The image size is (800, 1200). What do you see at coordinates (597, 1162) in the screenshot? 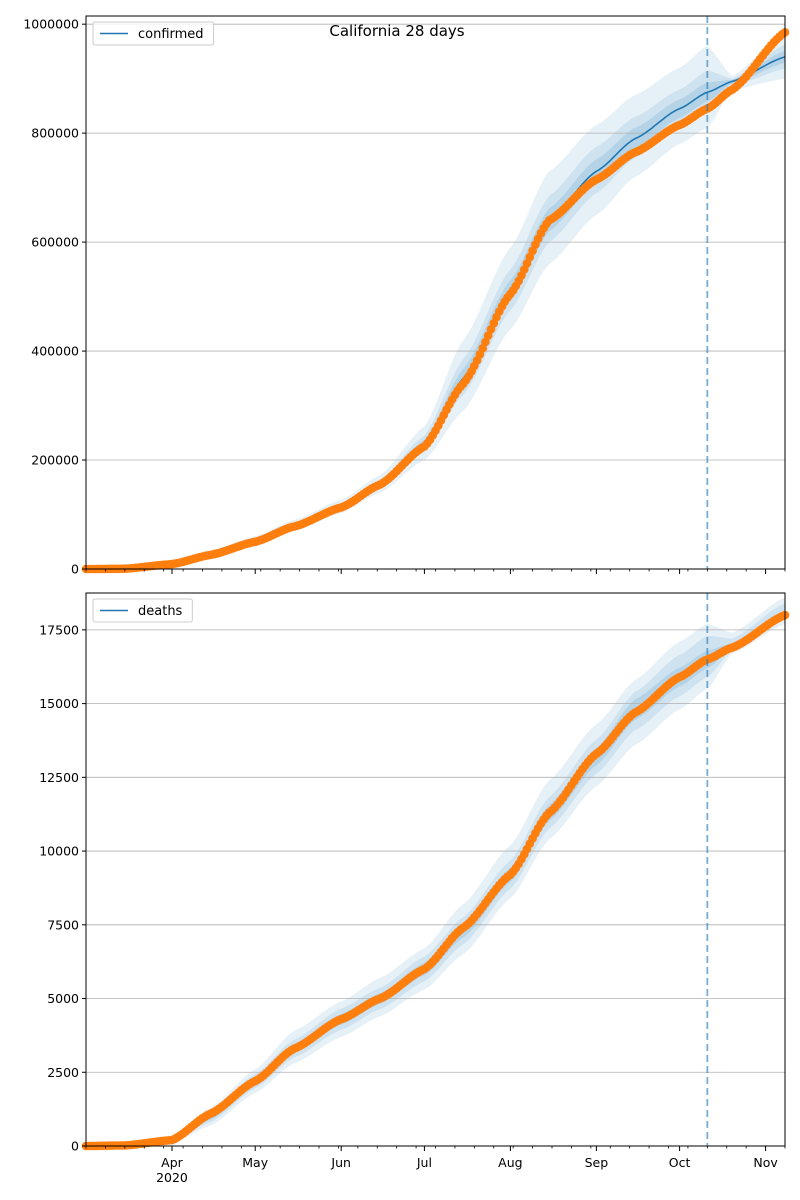
I see `deaths-x-tick-label: Sep` at bounding box center [597, 1162].